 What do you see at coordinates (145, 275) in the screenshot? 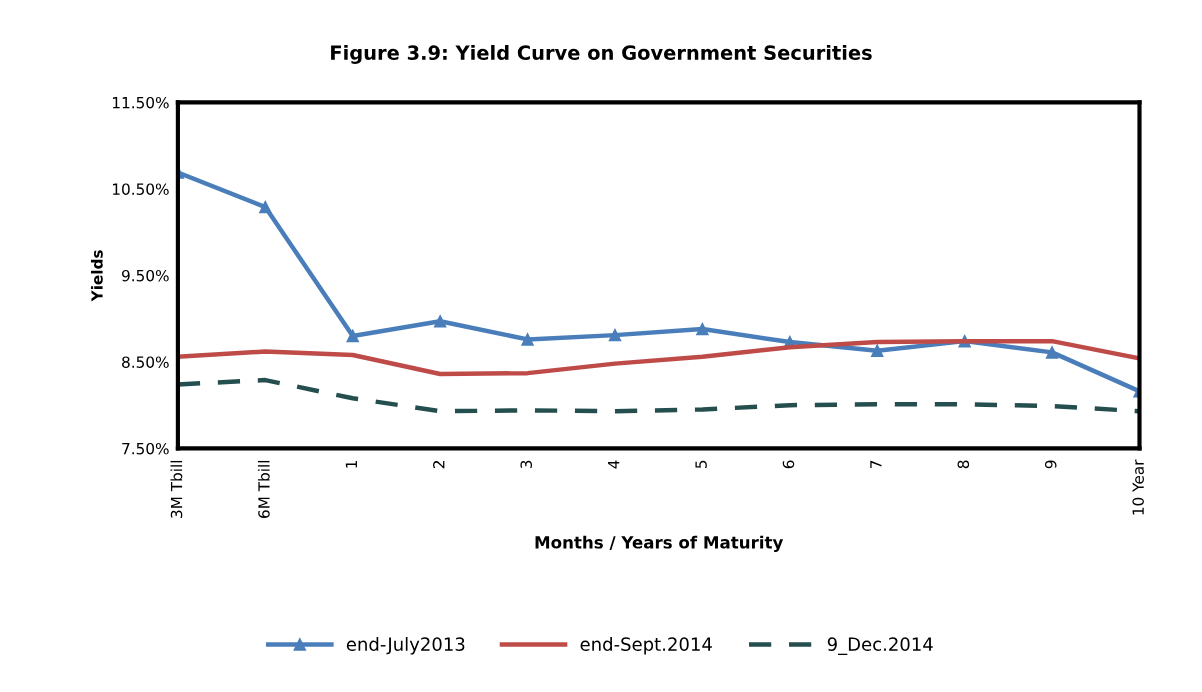
I see `y-tick-label: 9.50%` at bounding box center [145, 275].